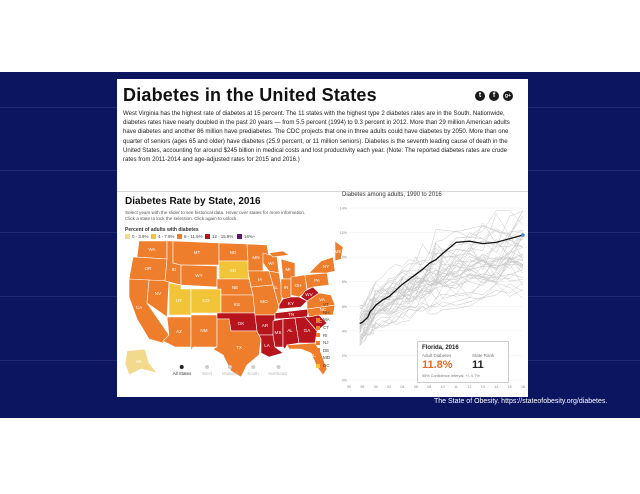  What do you see at coordinates (323, 313) in the screenshot?
I see `small-state-item: NH` at bounding box center [323, 313].